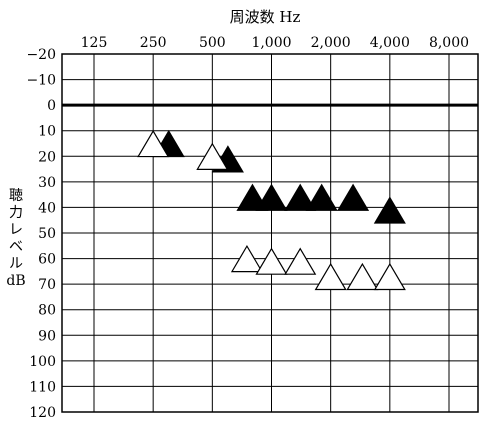 The height and width of the screenshot is (425, 500). What do you see at coordinates (47, 260) in the screenshot?
I see `y-tick-label: 60` at bounding box center [47, 260].